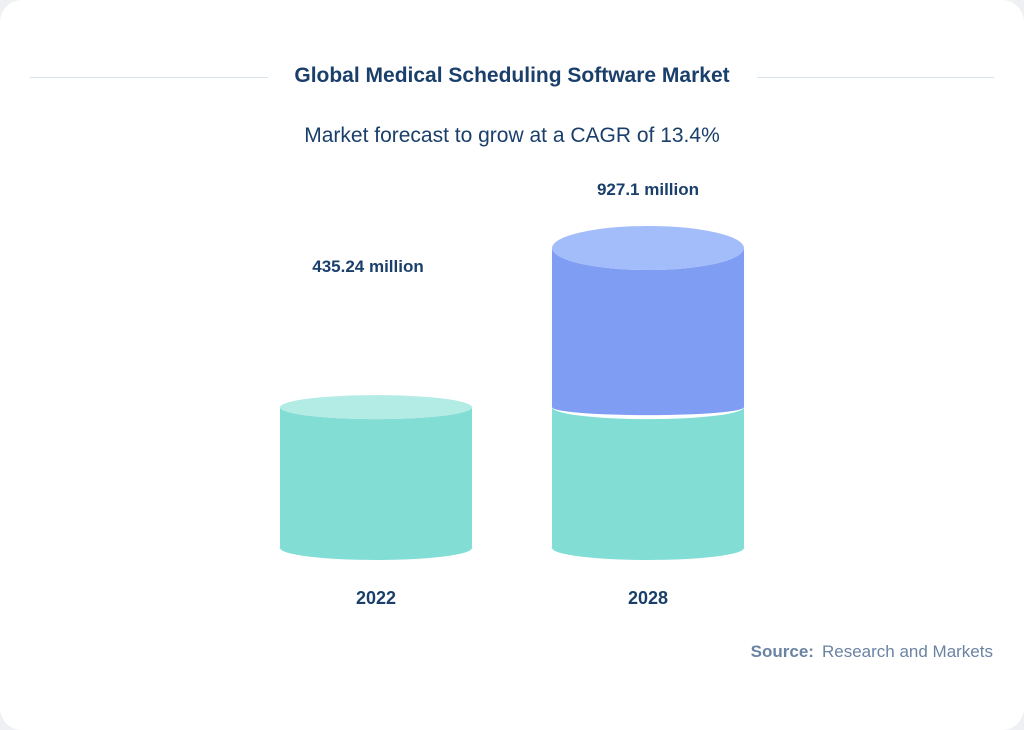 Image resolution: width=1024 pixels, height=730 pixels. Describe the element at coordinates (376, 598) in the screenshot. I see `x-tick-2022: 2022` at that location.